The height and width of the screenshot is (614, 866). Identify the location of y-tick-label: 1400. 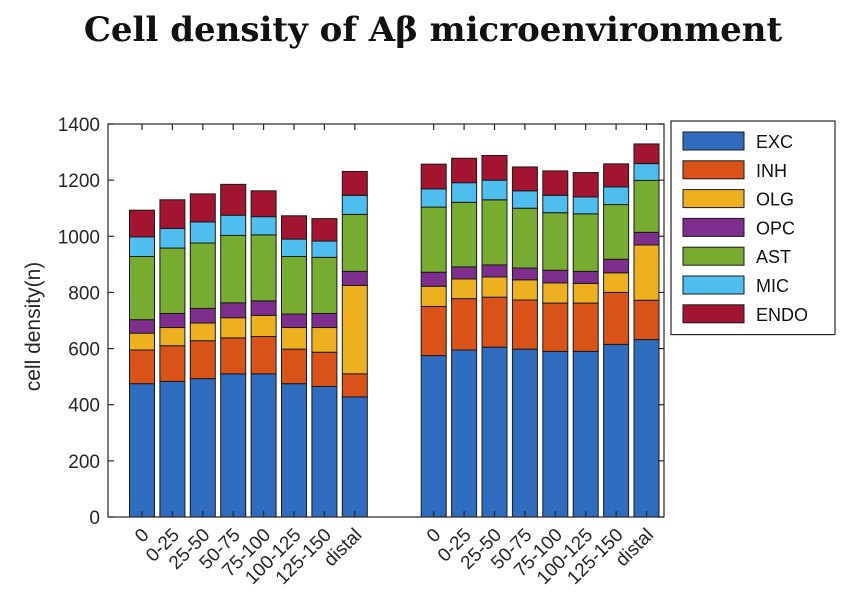
(79, 125).